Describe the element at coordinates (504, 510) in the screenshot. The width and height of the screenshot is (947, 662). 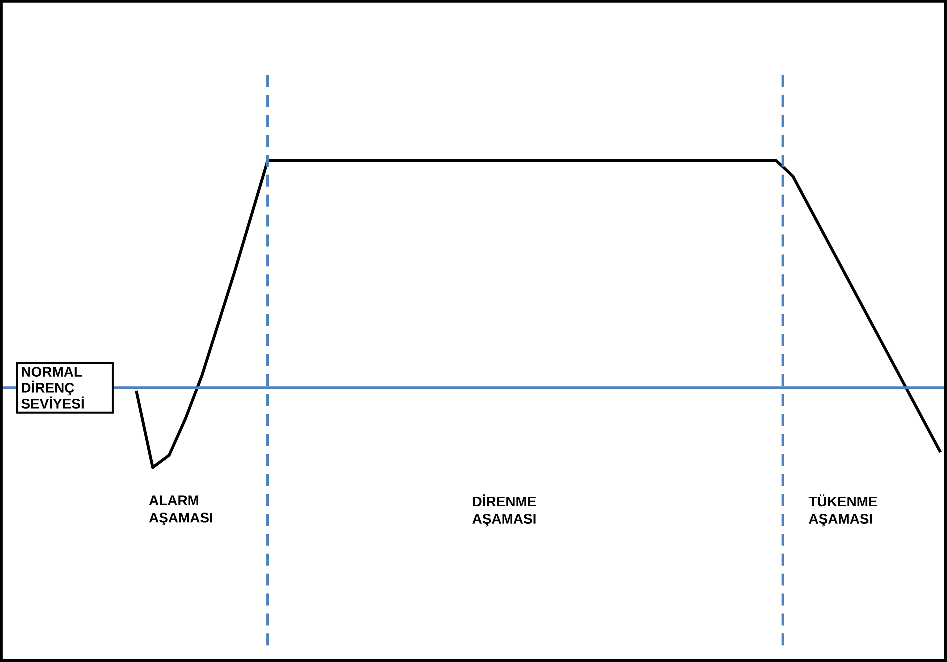
I see `text: DİRENME AŞAMASI` at that location.